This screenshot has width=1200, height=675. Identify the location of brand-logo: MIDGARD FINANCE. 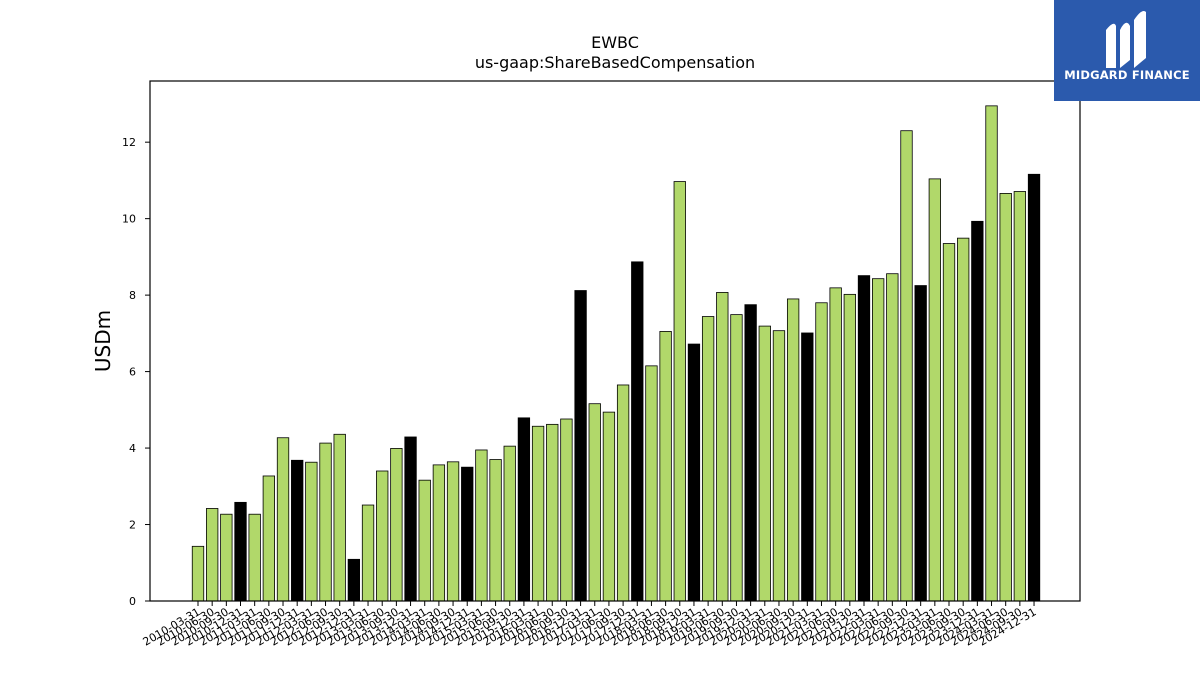
(1127, 50).